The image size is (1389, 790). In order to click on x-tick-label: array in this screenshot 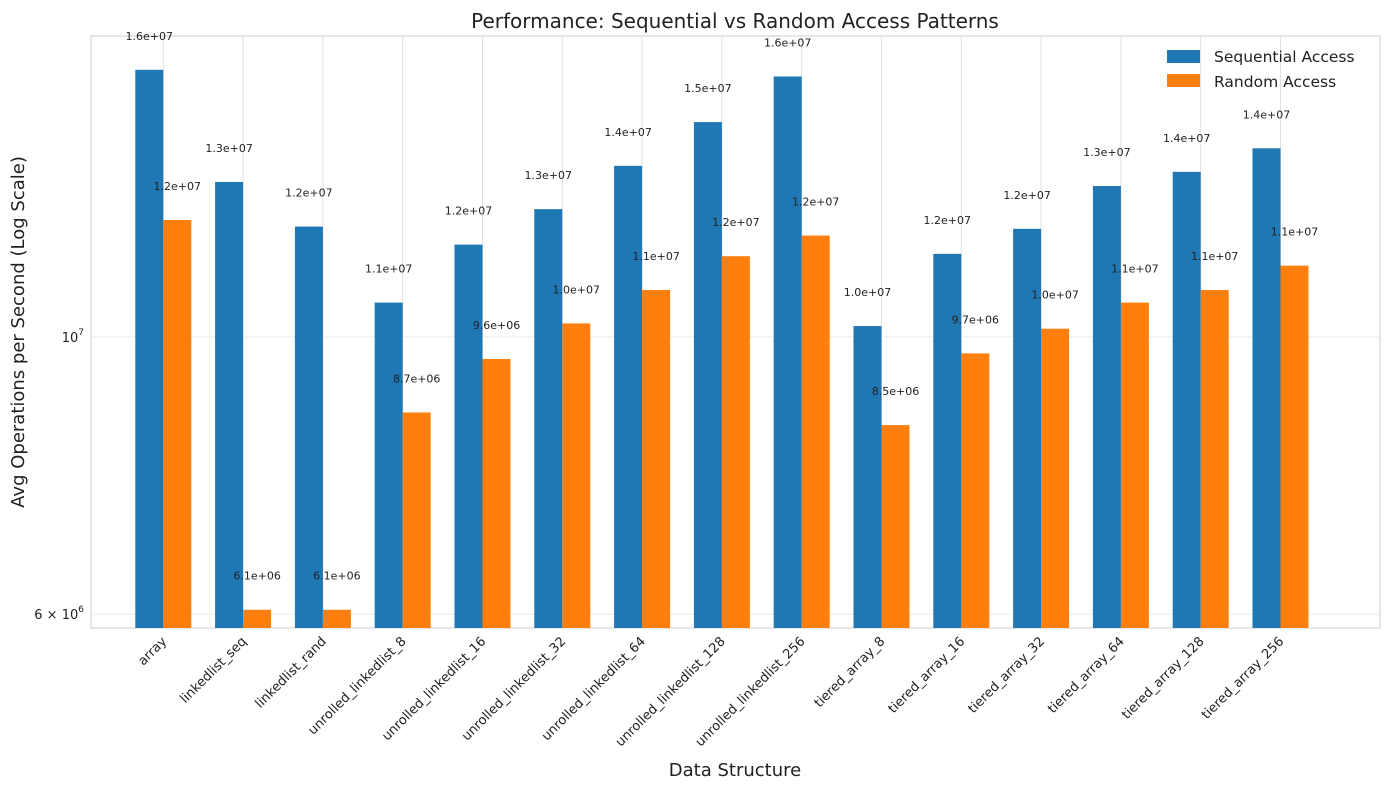, I will do `click(152, 651)`.